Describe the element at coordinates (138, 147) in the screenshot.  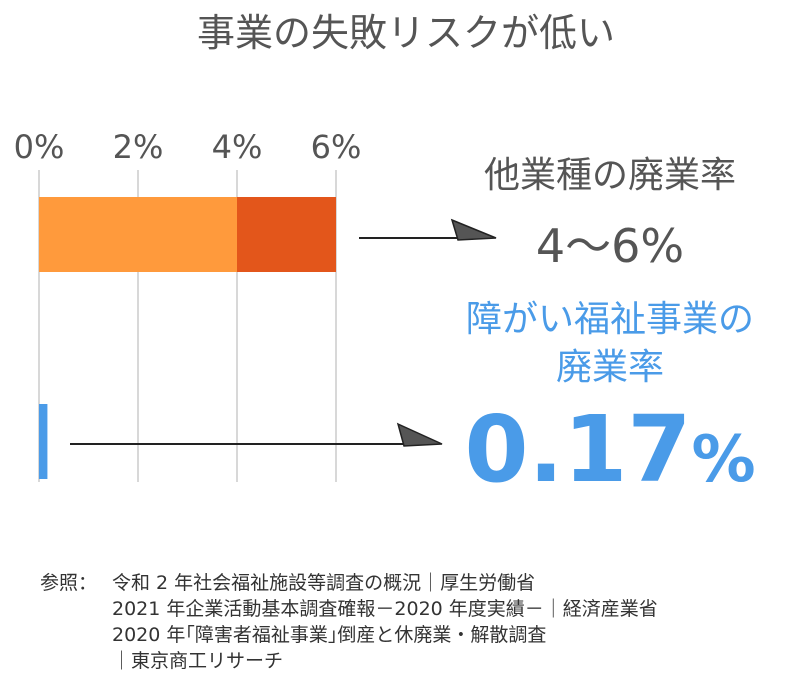
I see `tick-label: 2%` at that location.